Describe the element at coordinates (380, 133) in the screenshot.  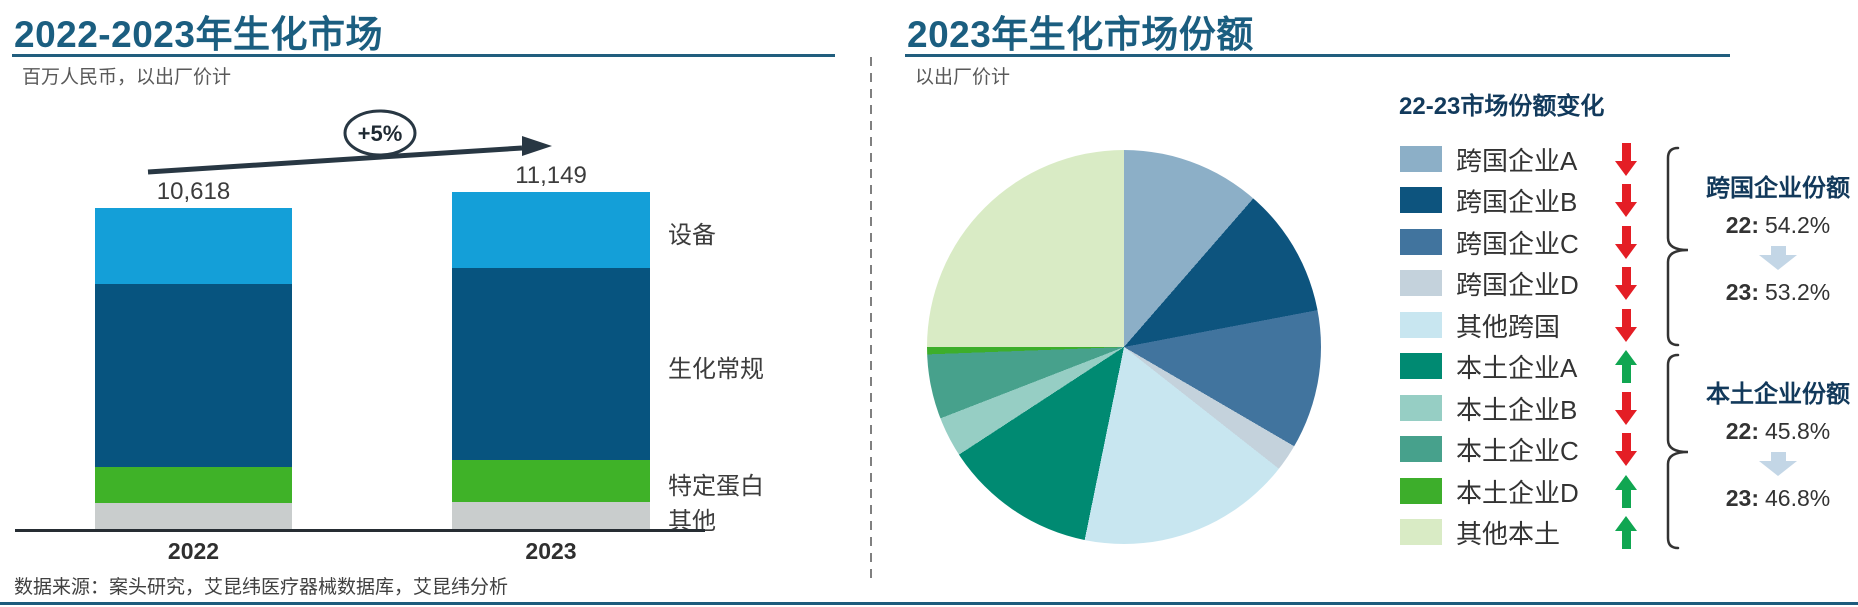
I see `growth-annotation: +5%` at that location.